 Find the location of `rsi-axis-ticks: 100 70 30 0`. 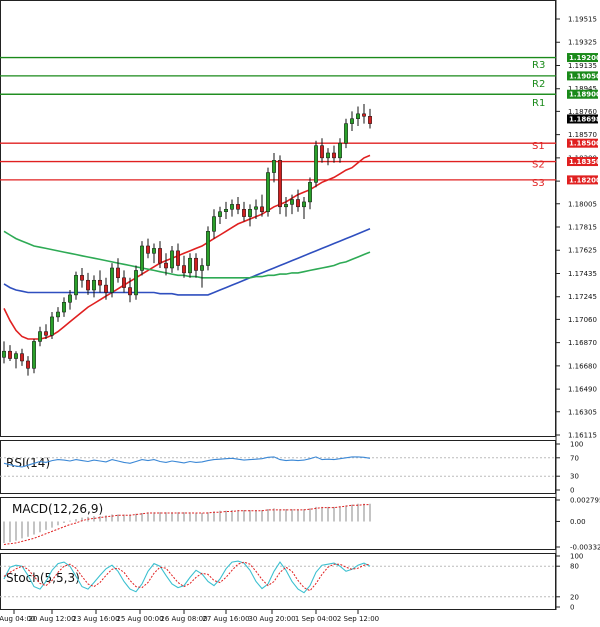

rsi-axis-ticks: 100 70 30 0 is located at coordinates (569, 468).